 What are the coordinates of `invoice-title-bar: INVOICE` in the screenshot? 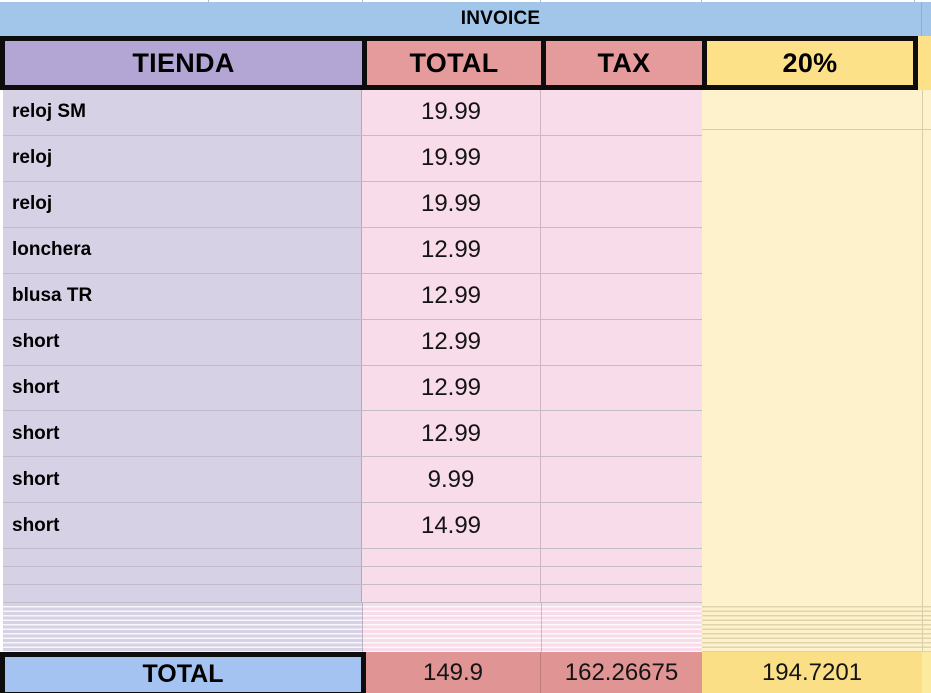 It's located at (465, 19).